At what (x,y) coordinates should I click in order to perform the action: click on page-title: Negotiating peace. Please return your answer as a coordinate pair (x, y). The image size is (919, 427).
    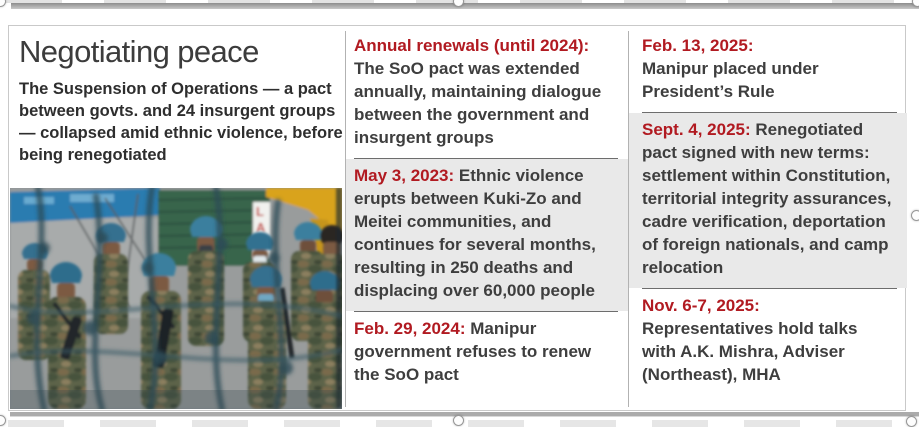
    Looking at the image, I should click on (139, 51).